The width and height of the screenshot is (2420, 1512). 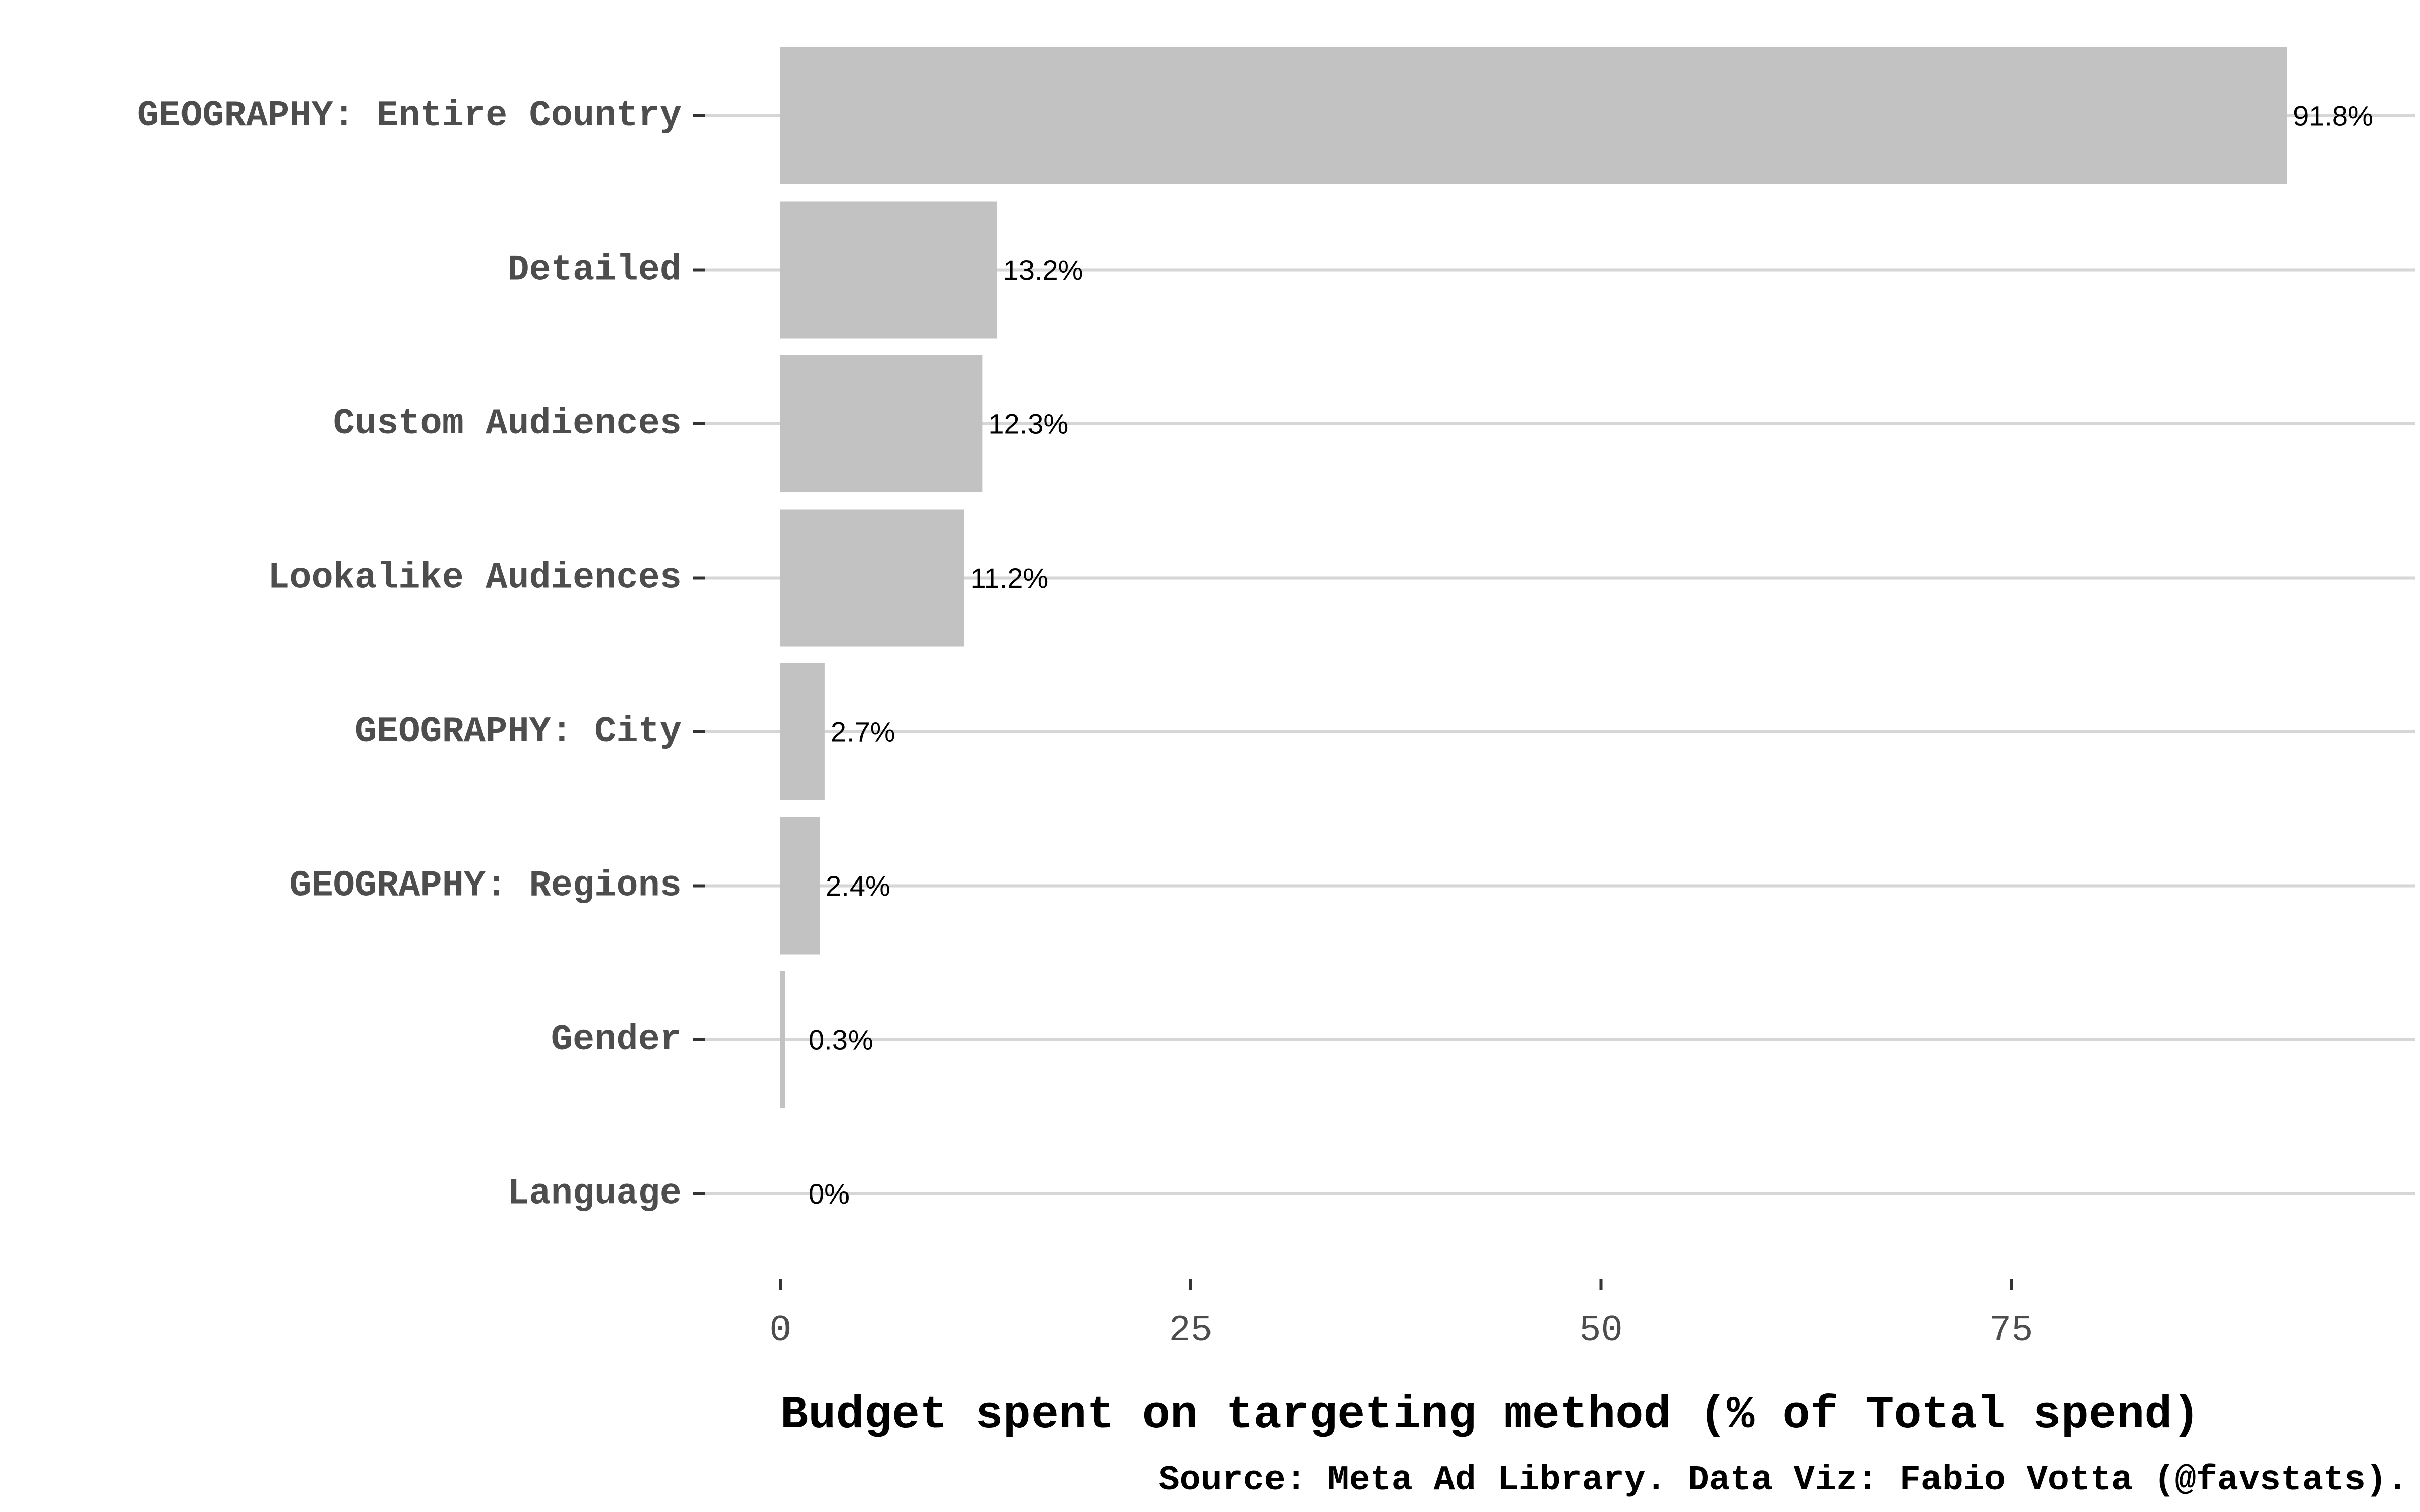 I want to click on x-tick-label: 75, so click(x=2011, y=1330).